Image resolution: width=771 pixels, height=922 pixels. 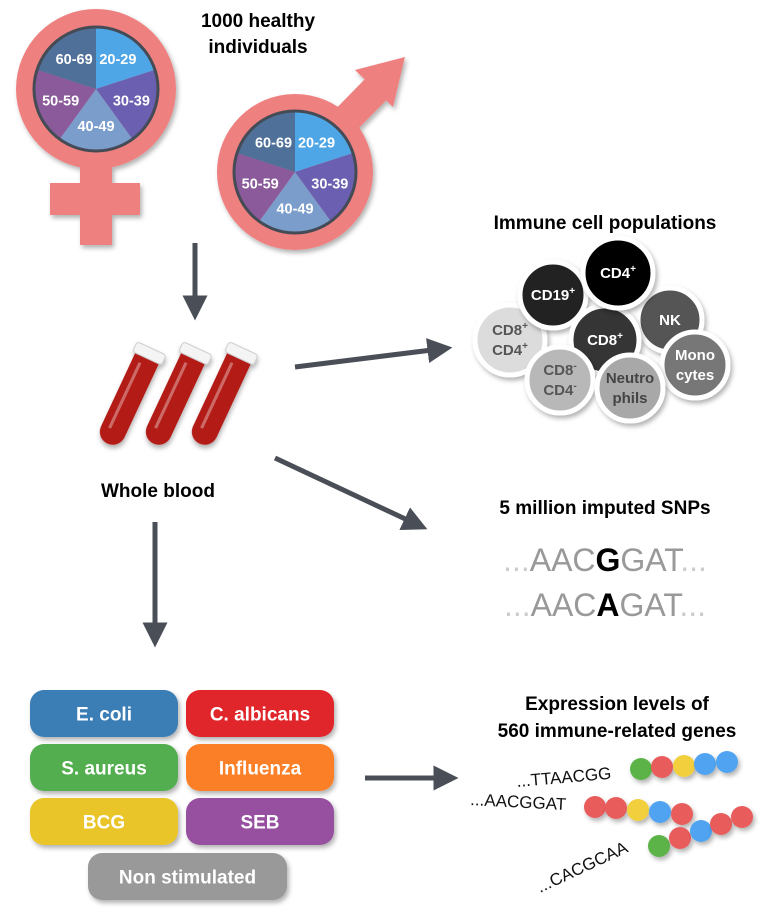 What do you see at coordinates (695, 375) in the screenshot?
I see `cell-label: cytes` at bounding box center [695, 375].